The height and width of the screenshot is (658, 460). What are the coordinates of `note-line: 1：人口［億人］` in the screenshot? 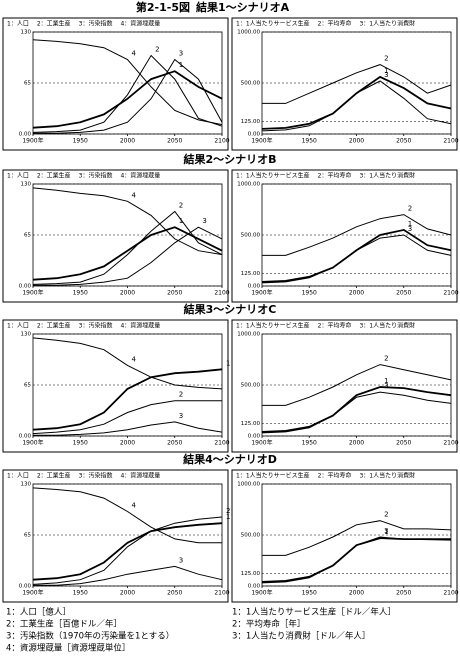 It's located at (38, 612).